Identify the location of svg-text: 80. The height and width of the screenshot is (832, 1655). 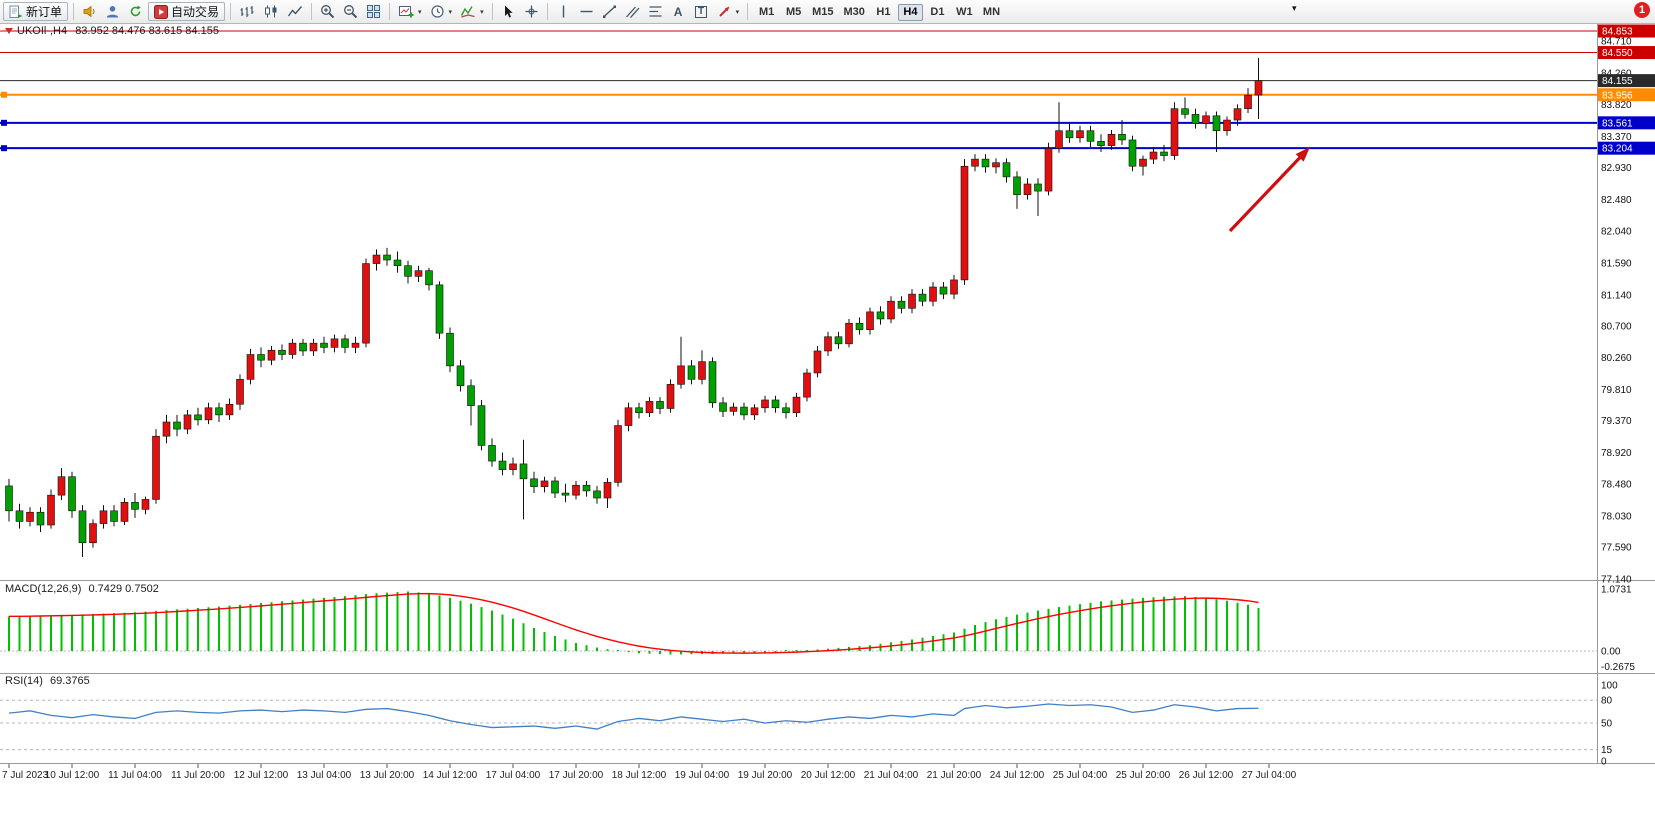
(1607, 701).